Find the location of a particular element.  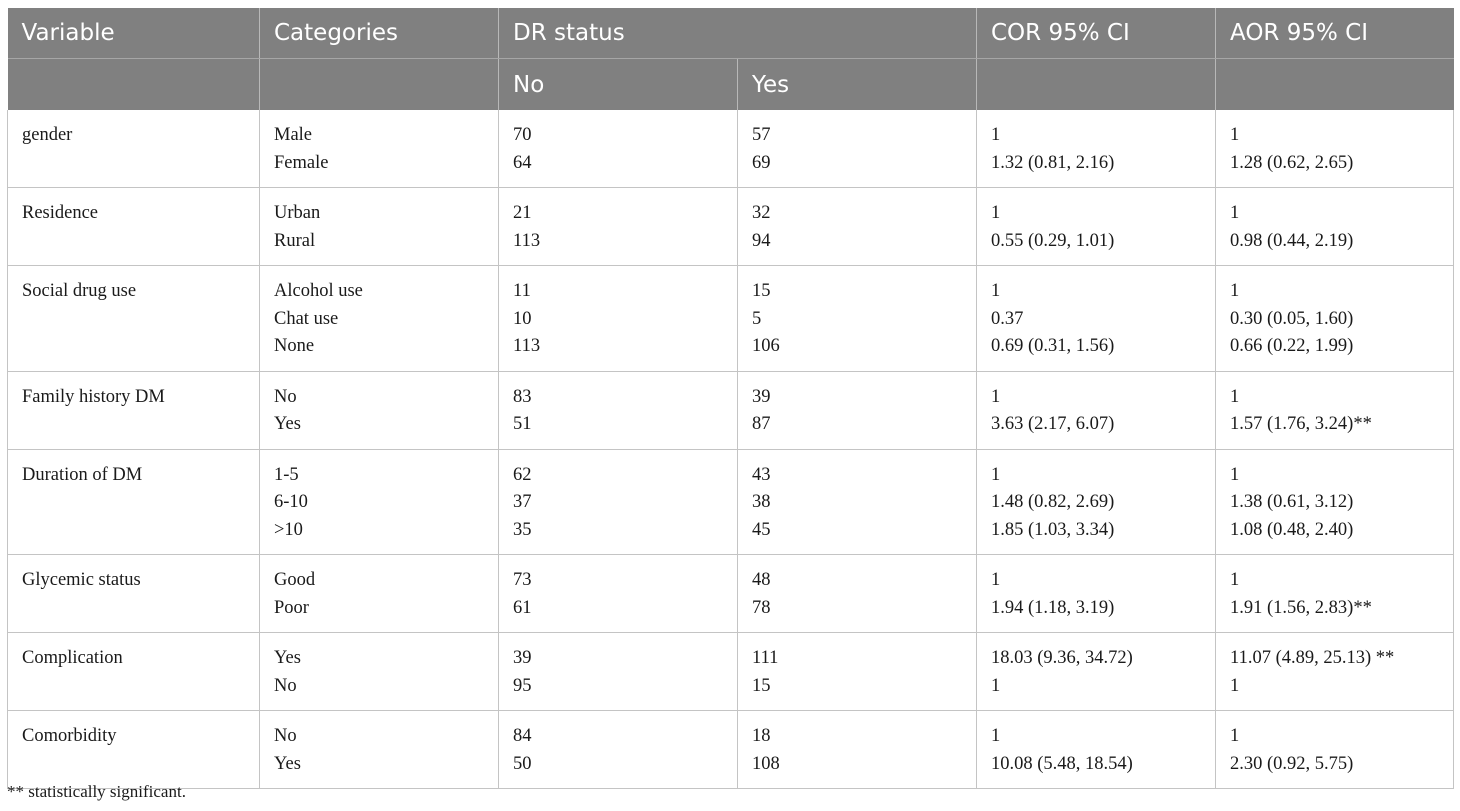

cell-aor-line: 11.07 (4.89, 25.13) ** is located at coordinates (1312, 658).